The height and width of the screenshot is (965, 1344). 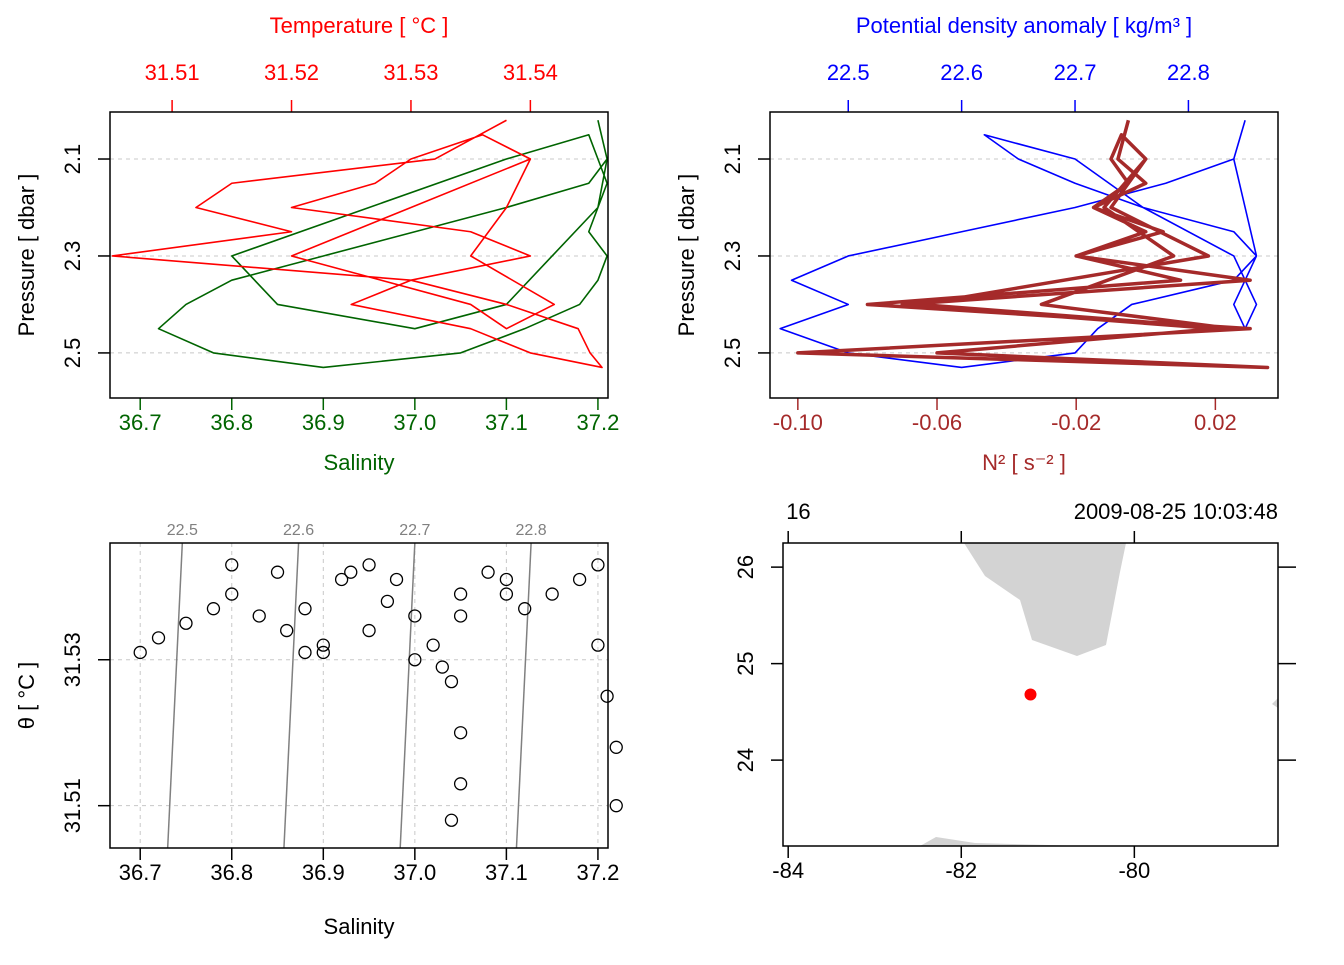 I want to click on isopycnal-label: 22.6, so click(x=298, y=530).